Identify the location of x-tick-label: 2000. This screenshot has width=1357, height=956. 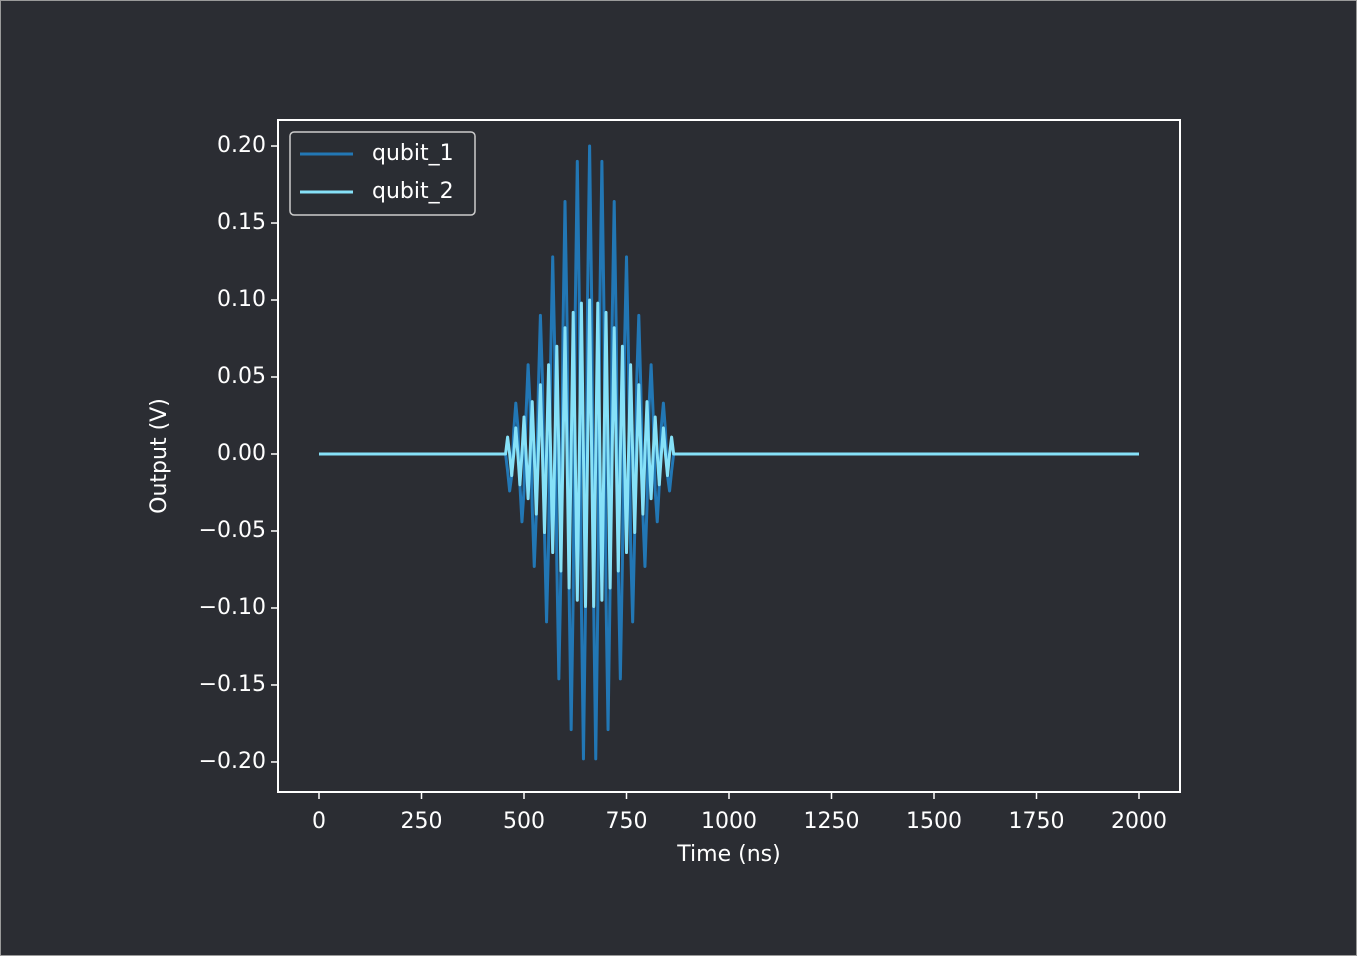
(1139, 821).